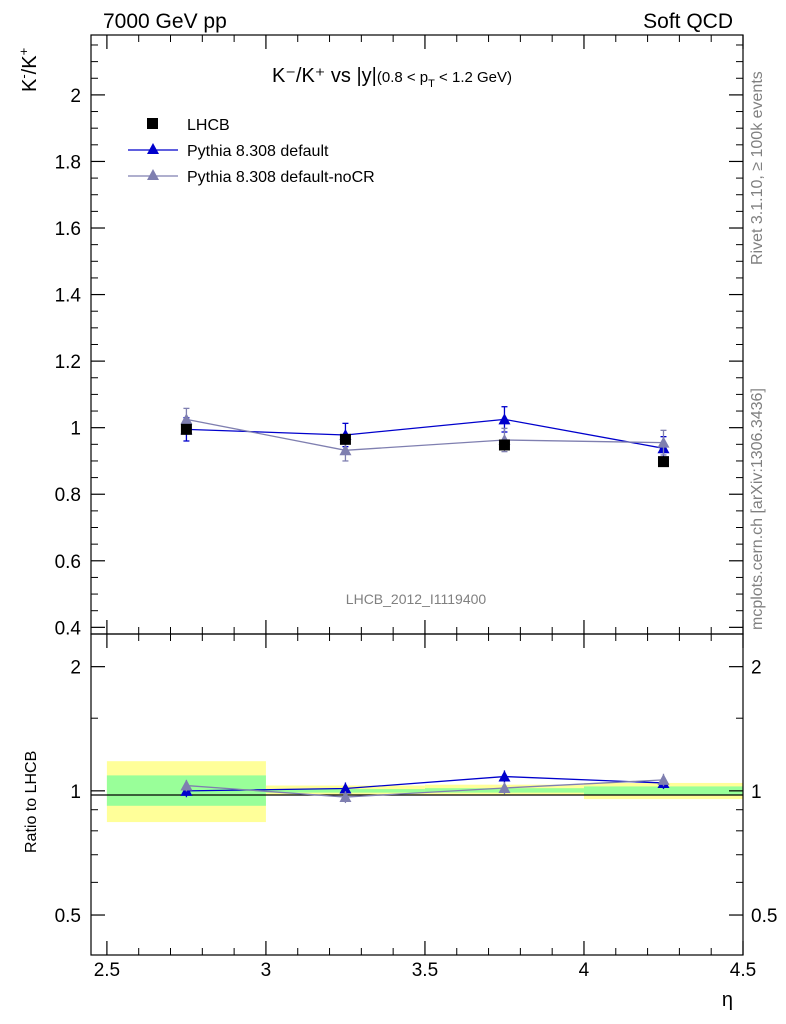 This screenshot has height=1024, width=786. I want to click on x-axis-label: η, so click(727, 1000).